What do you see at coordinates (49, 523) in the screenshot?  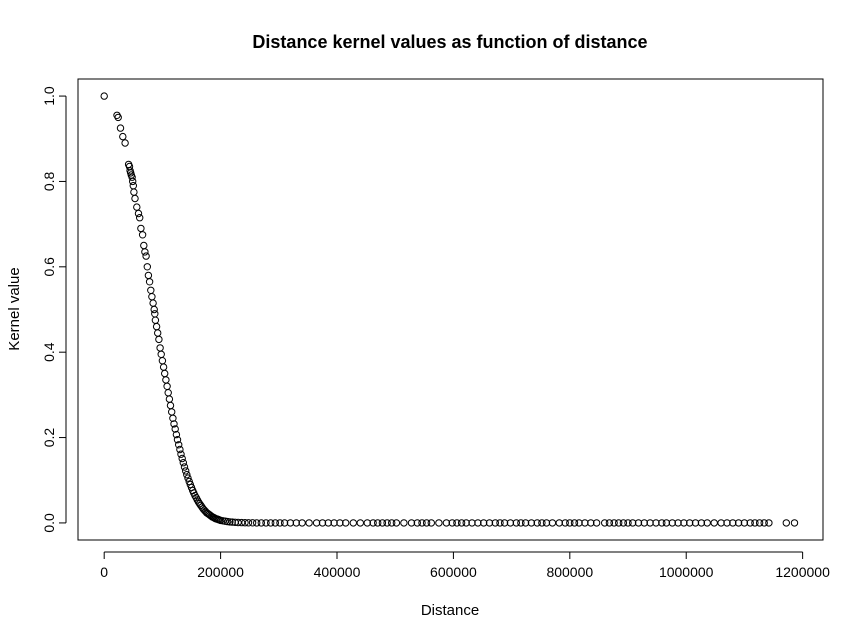 I see `y-tick-label: 0.0` at bounding box center [49, 523].